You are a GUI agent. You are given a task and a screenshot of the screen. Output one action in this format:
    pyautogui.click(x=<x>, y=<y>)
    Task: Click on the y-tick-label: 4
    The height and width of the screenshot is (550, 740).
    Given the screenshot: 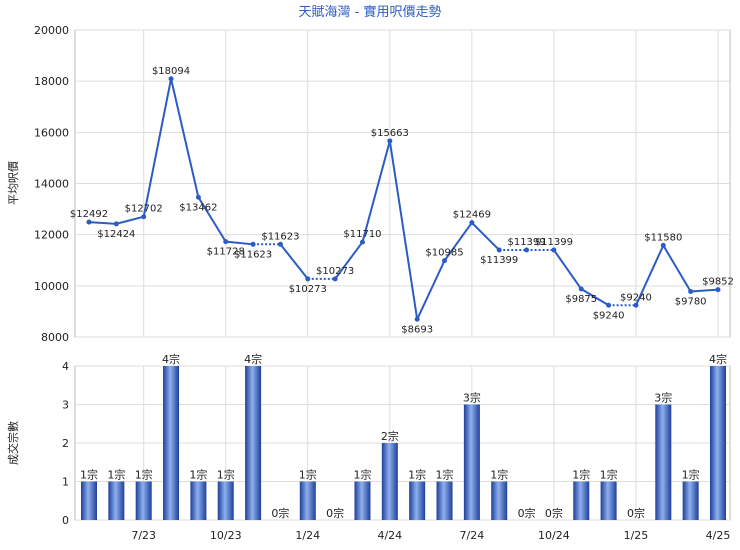 What is the action you would take?
    pyautogui.click(x=65, y=366)
    